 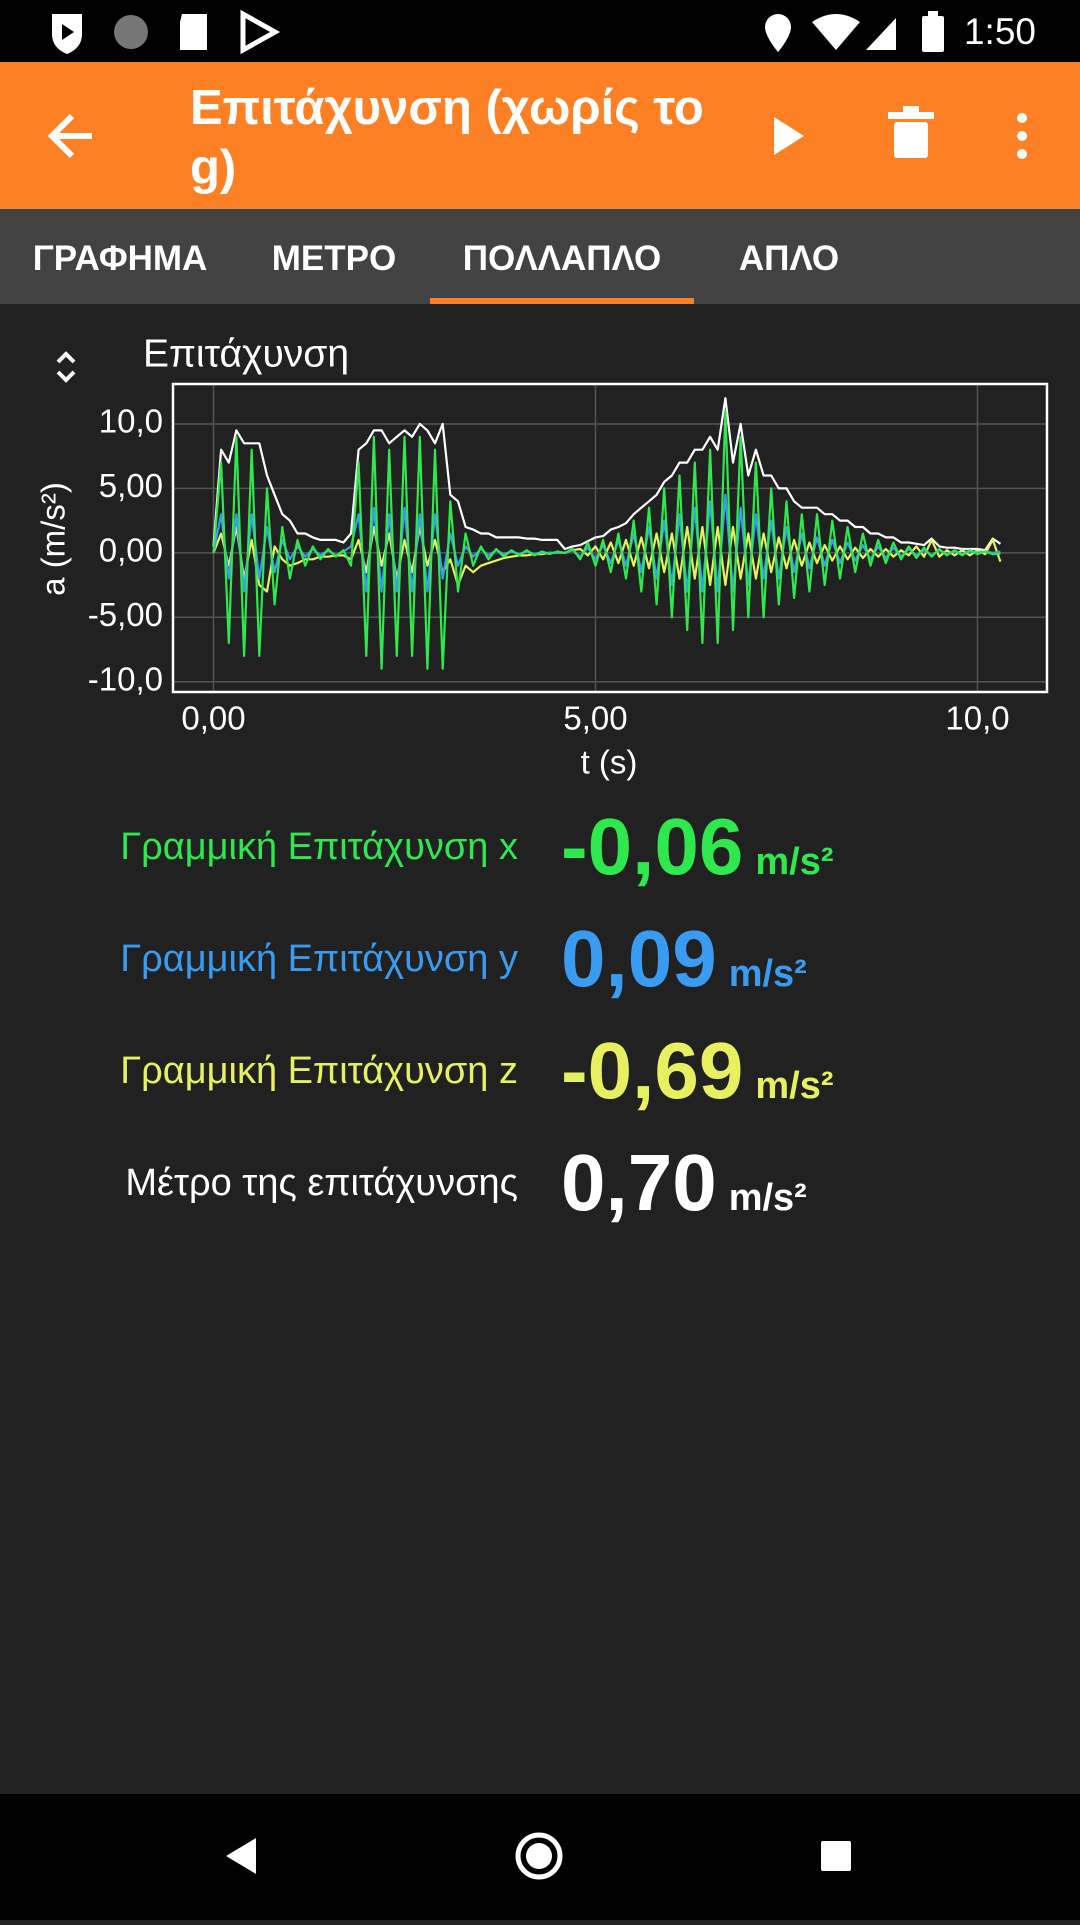 What do you see at coordinates (652, 1070) in the screenshot?
I see `readout-value: -0,69` at bounding box center [652, 1070].